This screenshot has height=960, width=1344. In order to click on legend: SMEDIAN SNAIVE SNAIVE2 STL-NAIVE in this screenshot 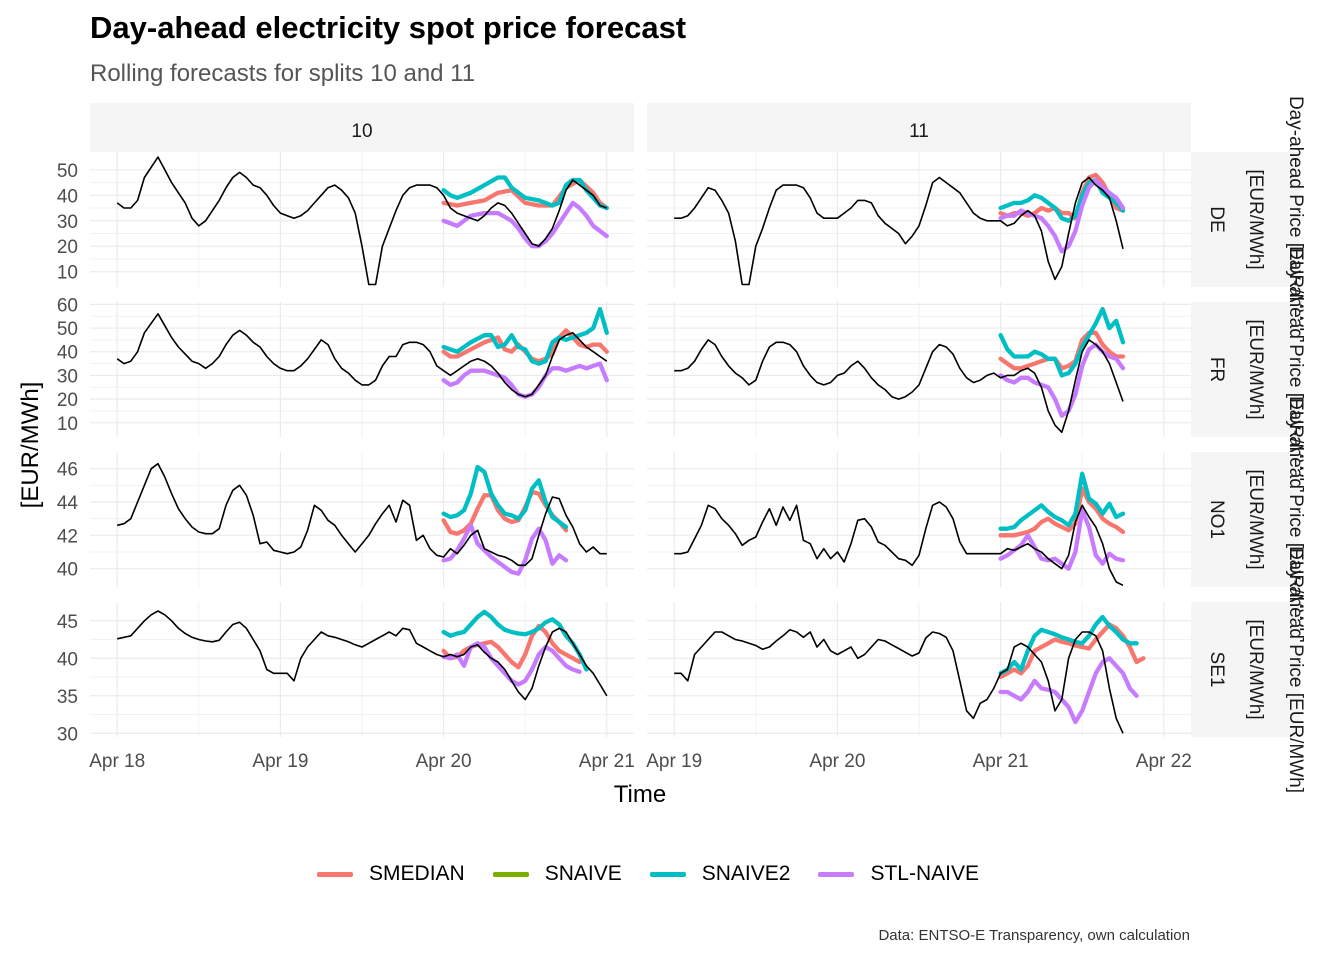, I will do `click(648, 874)`.